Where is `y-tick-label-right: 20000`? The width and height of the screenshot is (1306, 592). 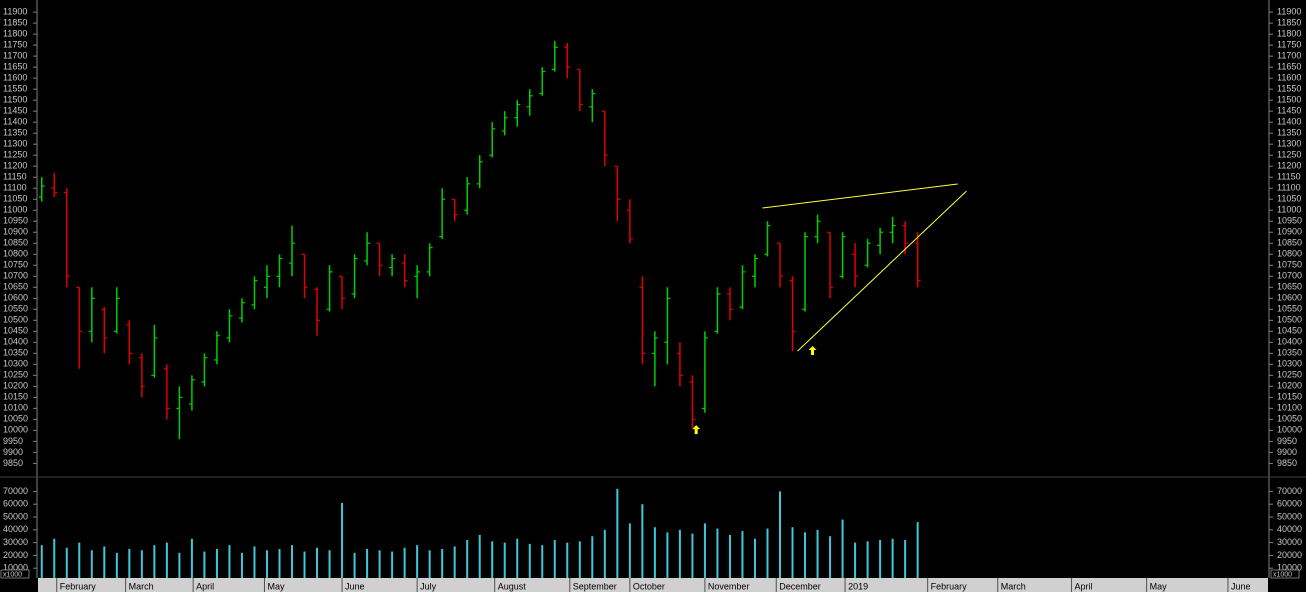
y-tick-label-right: 20000 is located at coordinates (1289, 555).